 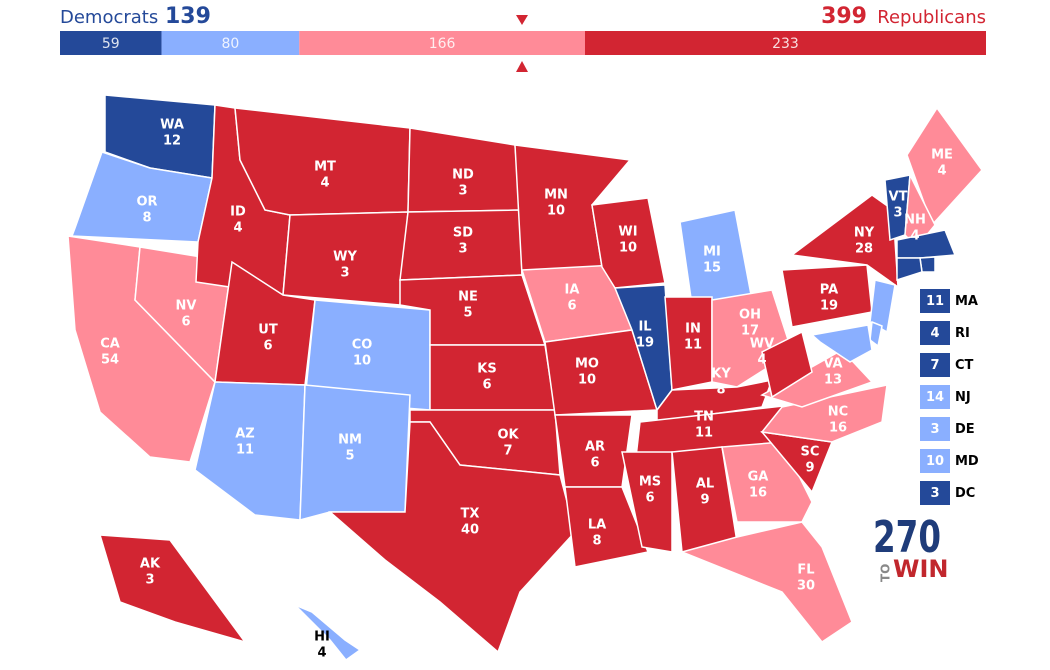 What do you see at coordinates (595, 447) in the screenshot?
I see `state-abbr: AR` at bounding box center [595, 447].